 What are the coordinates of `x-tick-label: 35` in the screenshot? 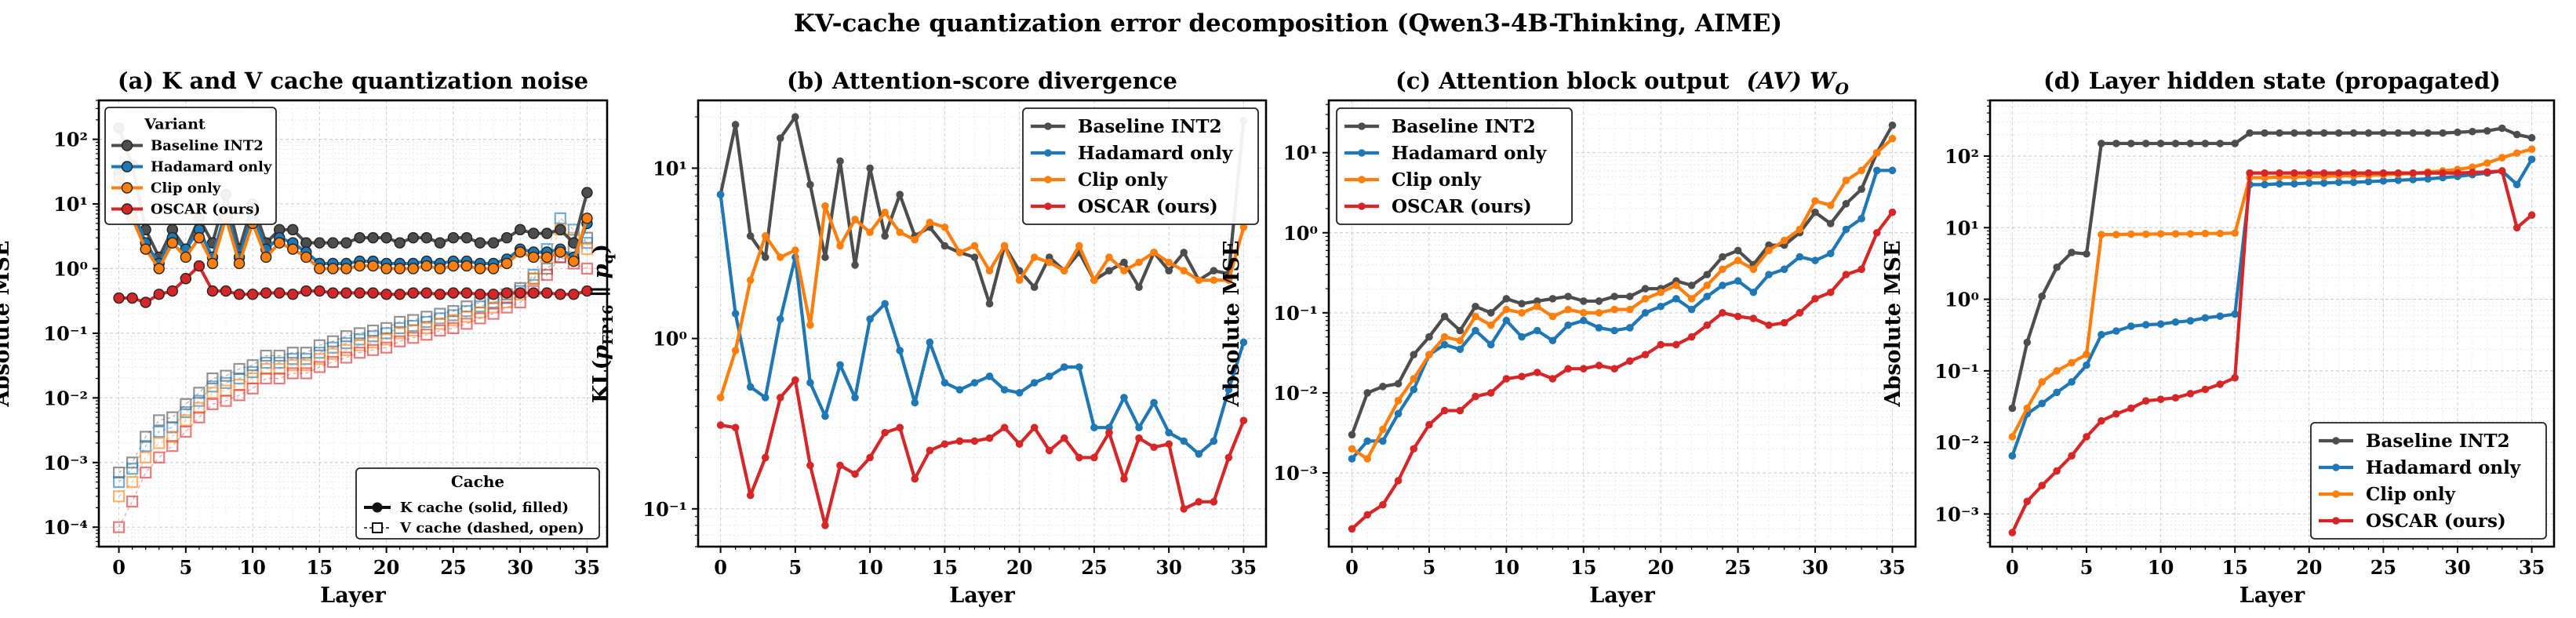 It's located at (1244, 567).